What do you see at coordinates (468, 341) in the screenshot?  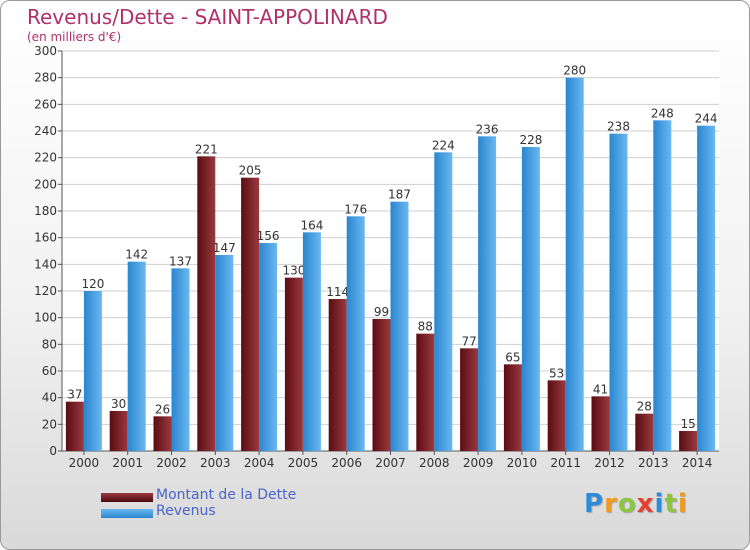 I see `data-label-debt: 77` at bounding box center [468, 341].